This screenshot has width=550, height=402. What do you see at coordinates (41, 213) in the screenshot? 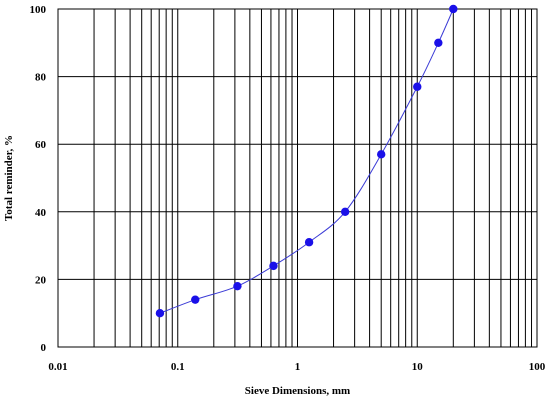
I see `y-tick-label: 40` at bounding box center [41, 213].